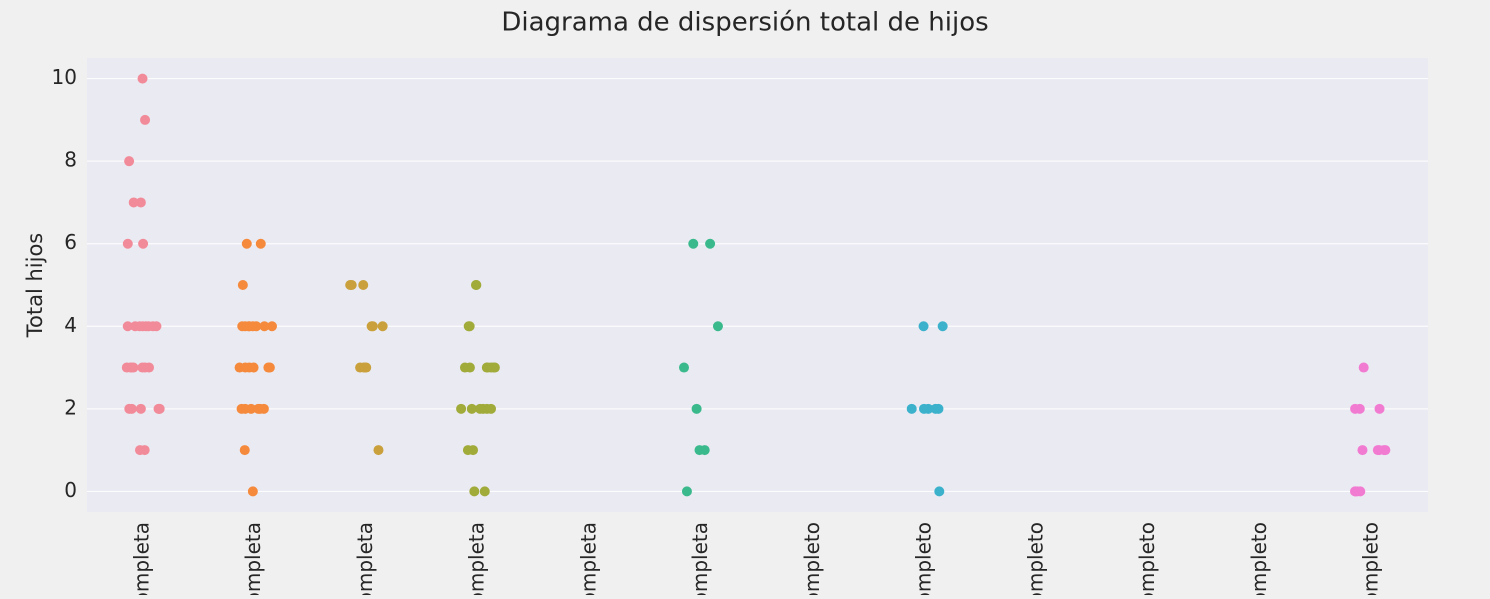 This screenshot has height=599, width=1490. Describe the element at coordinates (70, 407) in the screenshot. I see `y-tick-label: 2` at that location.